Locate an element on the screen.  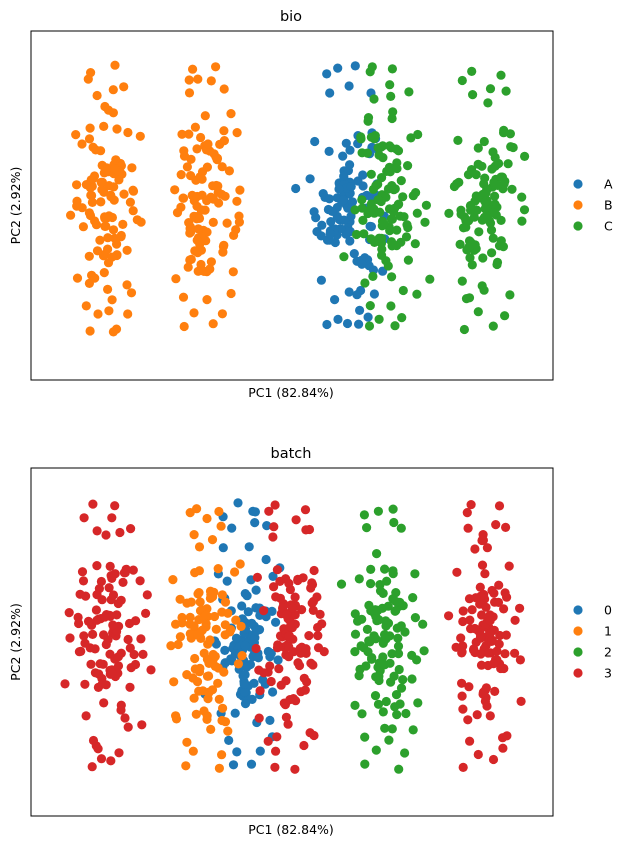
legend-label-C: C is located at coordinates (608, 226).